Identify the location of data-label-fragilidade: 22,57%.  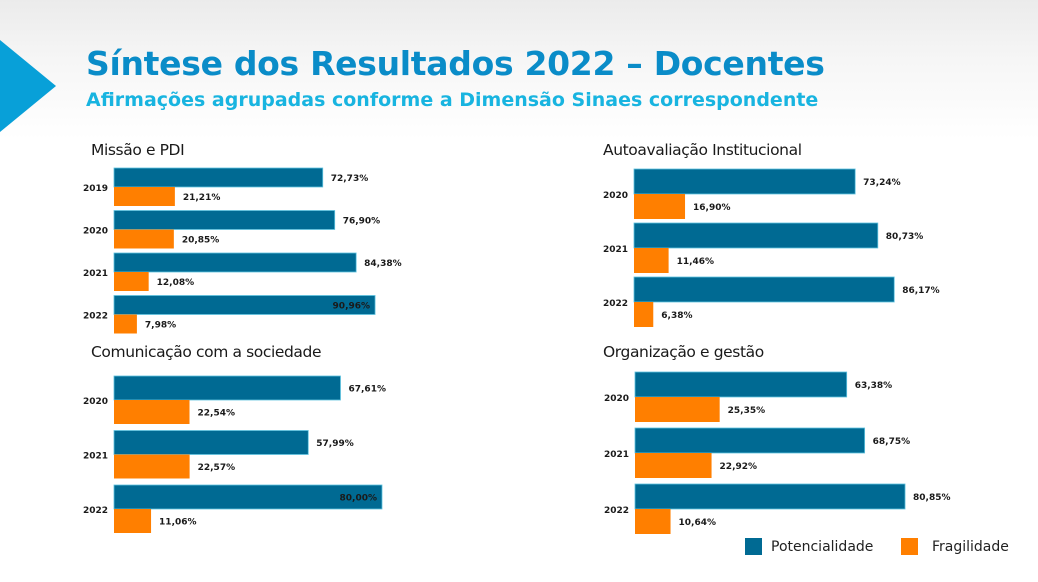
(217, 468).